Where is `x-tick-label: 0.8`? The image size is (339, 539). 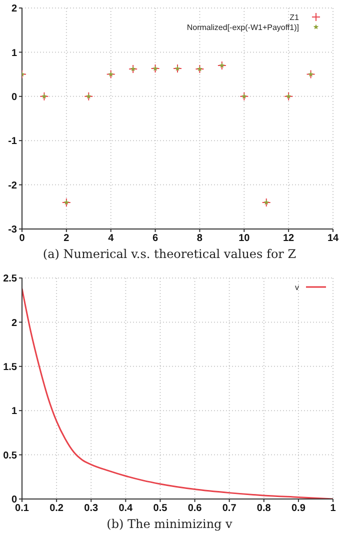 x-tick-label: 0.8 is located at coordinates (264, 508).